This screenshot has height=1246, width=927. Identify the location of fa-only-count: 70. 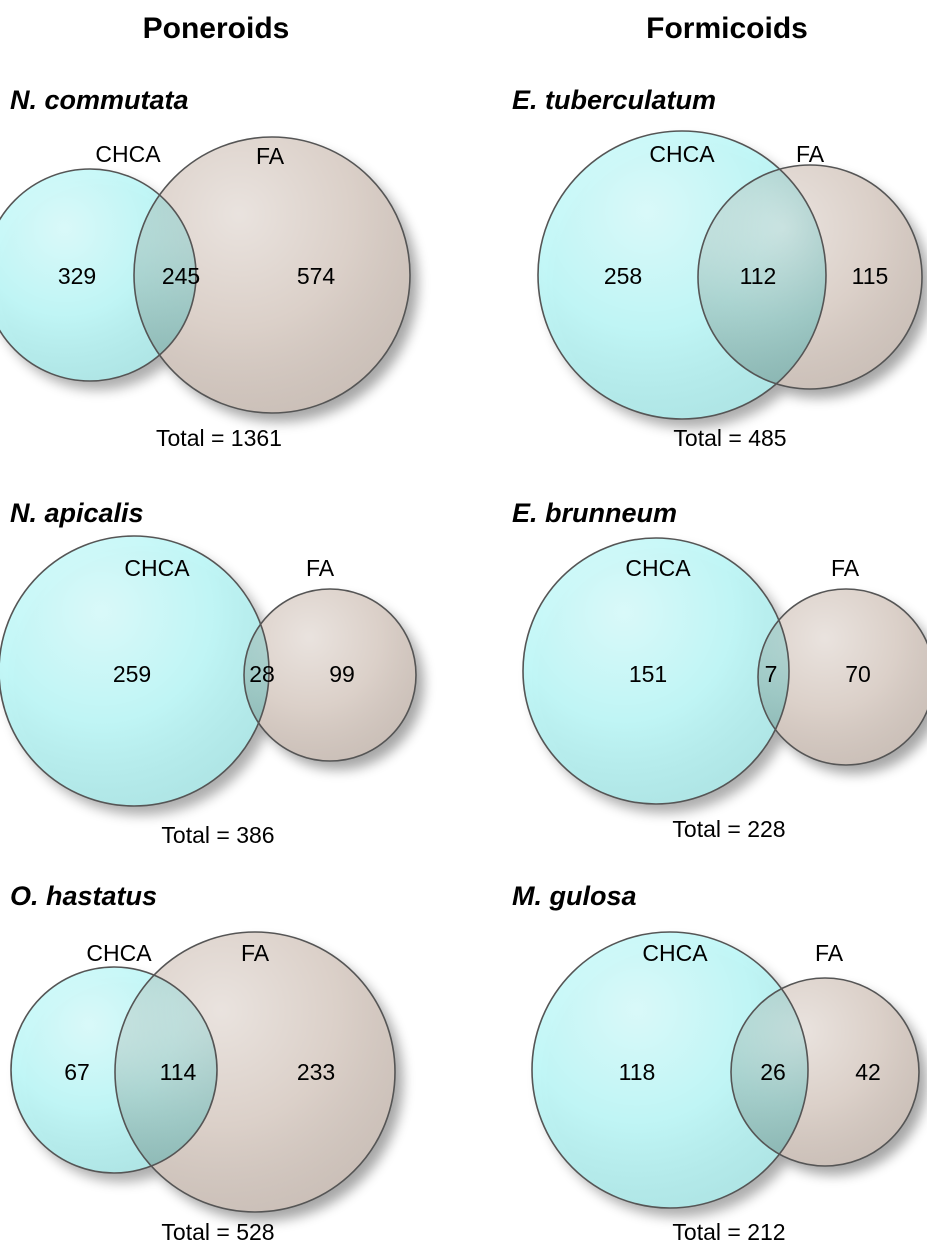
(858, 674).